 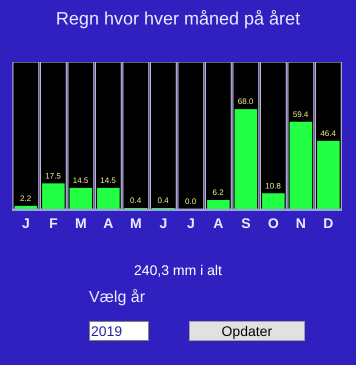 I want to click on data-label: 10.8, so click(x=273, y=185).